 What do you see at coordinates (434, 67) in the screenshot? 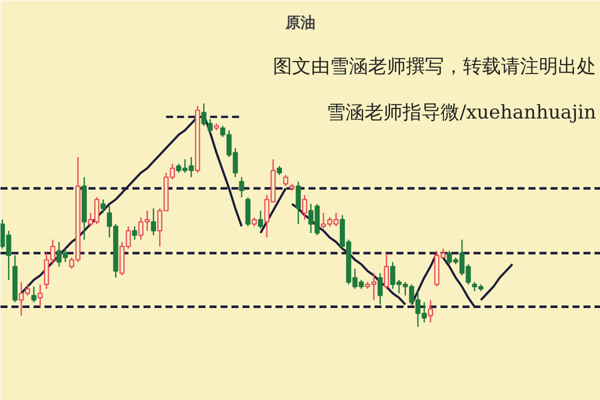
I see `text: 图文由雪涵老师撰写，转载请注明出处` at bounding box center [434, 67].